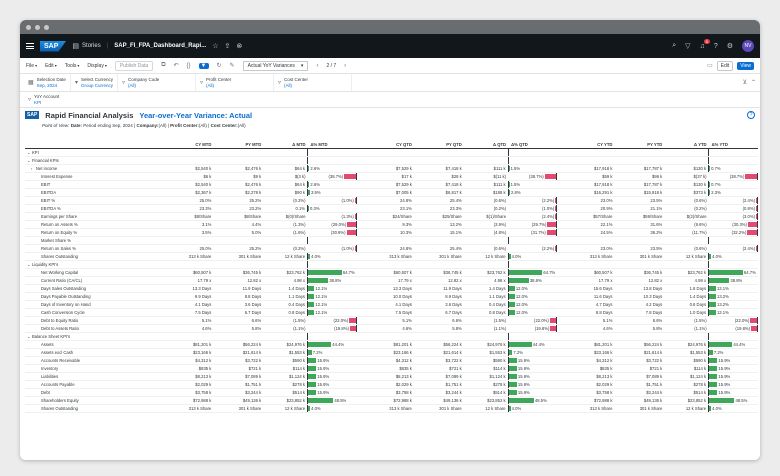 The image size is (780, 476). Describe the element at coordinates (639, 192) in the screenshot. I see `value-cell: $15,918 k` at that location.